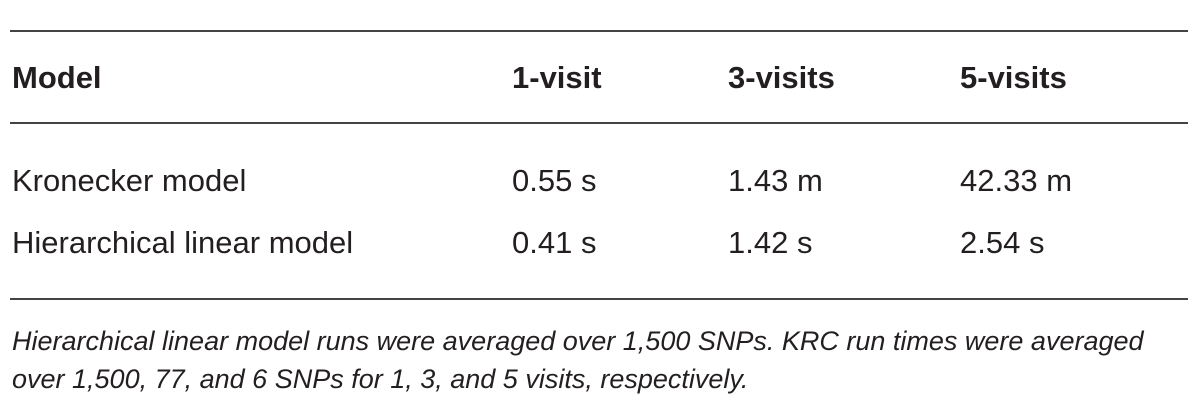  What do you see at coordinates (554, 180) in the screenshot?
I see `cell: 0.55 s` at bounding box center [554, 180].